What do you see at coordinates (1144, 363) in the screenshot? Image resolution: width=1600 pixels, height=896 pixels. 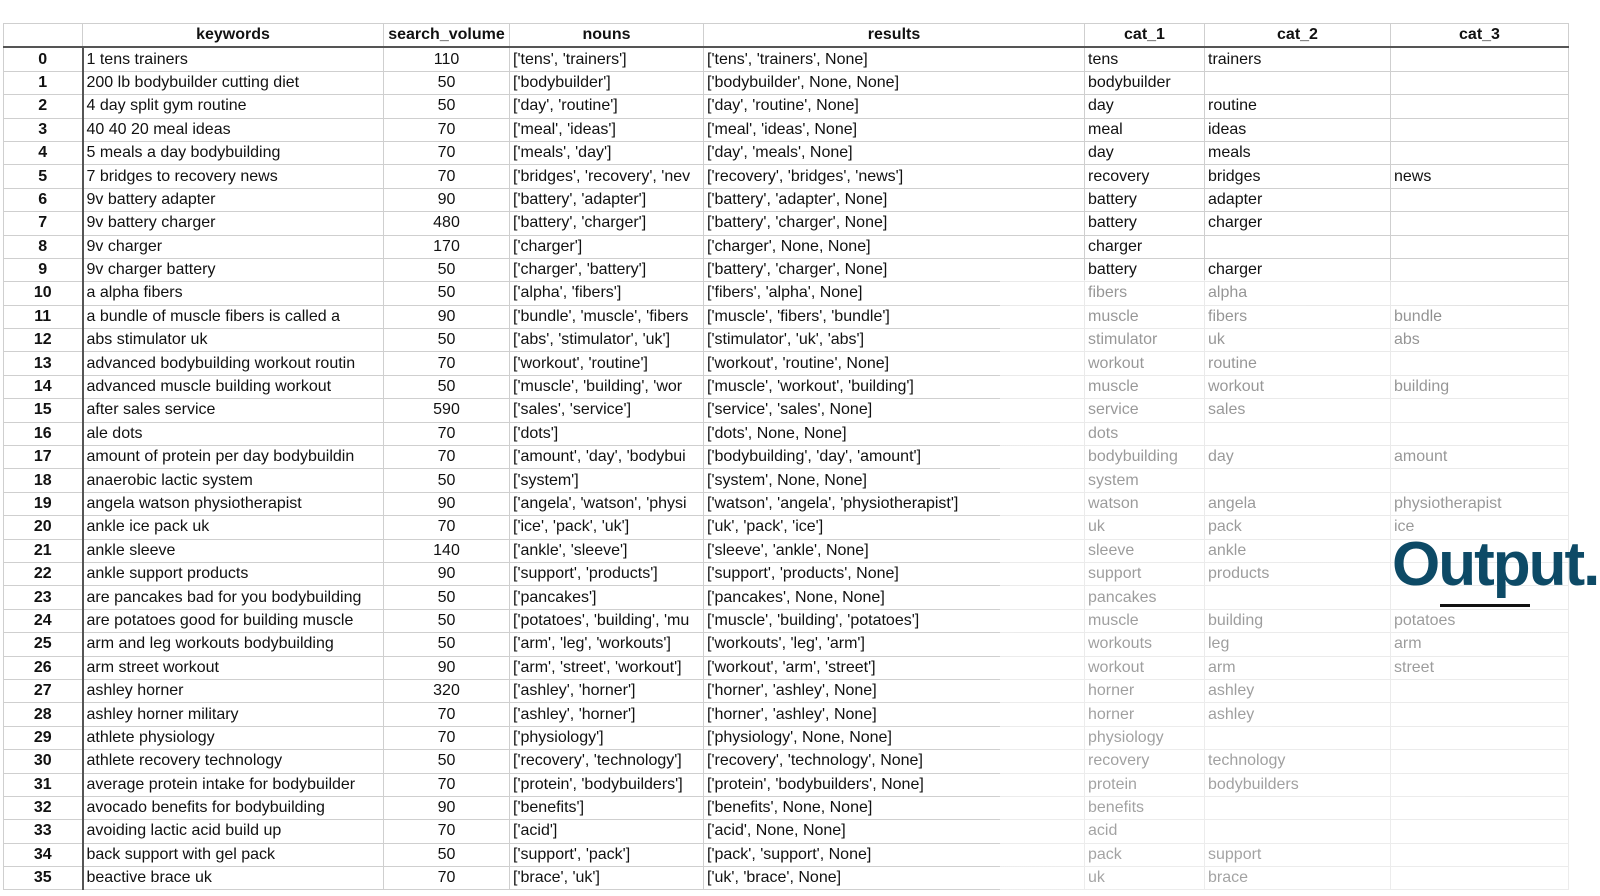 I see `cell-cat-1: workout` at bounding box center [1144, 363].